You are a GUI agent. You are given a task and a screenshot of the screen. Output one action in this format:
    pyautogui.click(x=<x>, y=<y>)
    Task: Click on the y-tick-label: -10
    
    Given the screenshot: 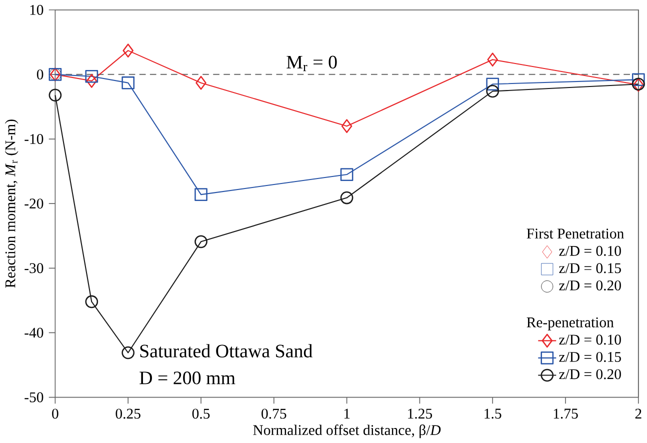 What is the action you would take?
    pyautogui.click(x=34, y=139)
    